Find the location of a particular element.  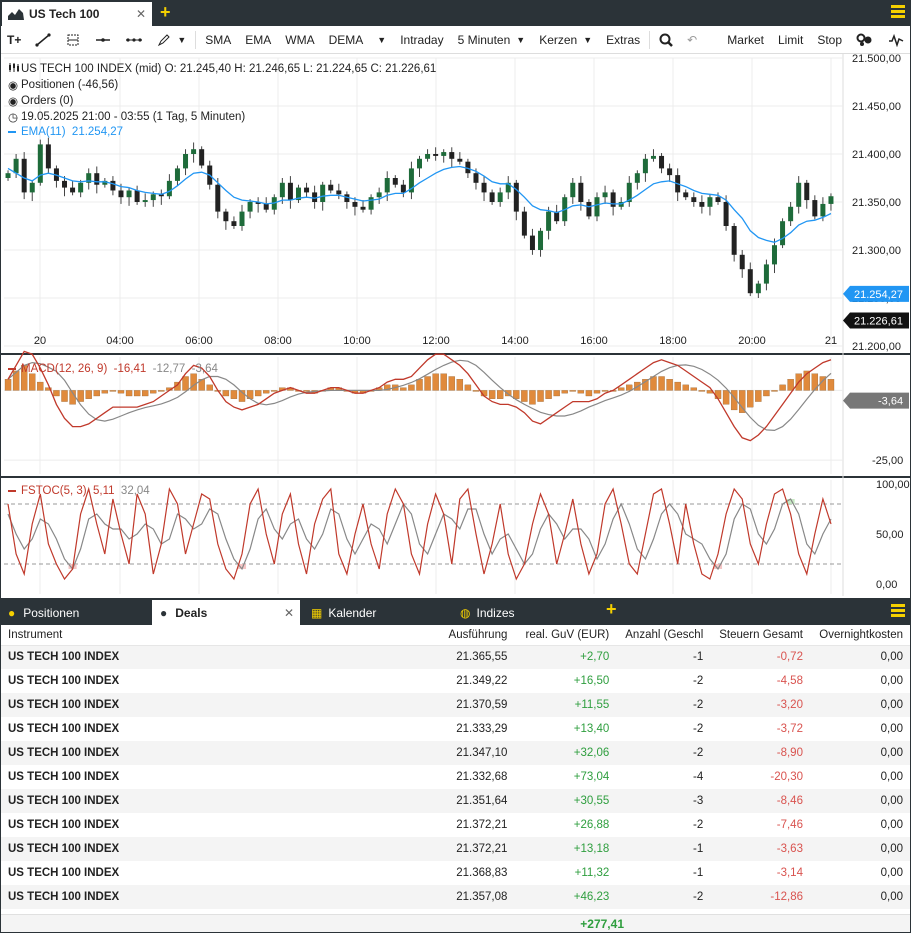

zoom-icon is located at coordinates (666, 40).